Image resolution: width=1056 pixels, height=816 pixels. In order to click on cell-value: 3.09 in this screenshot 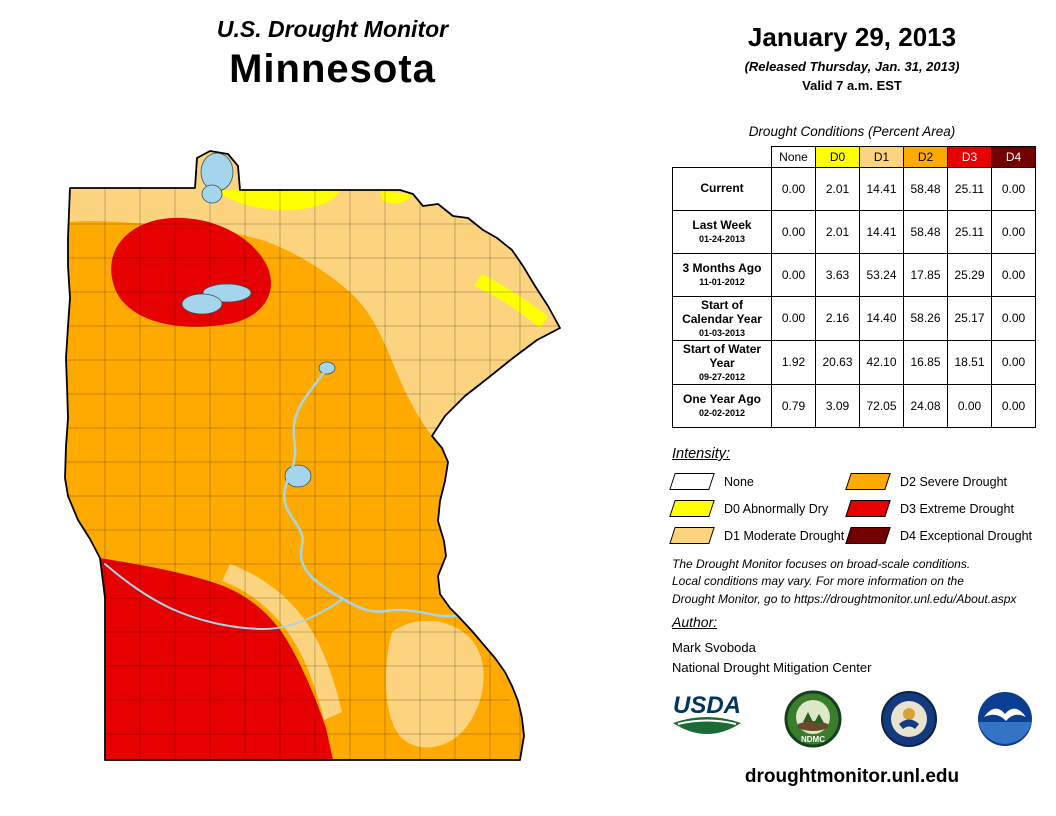, I will do `click(837, 405)`.